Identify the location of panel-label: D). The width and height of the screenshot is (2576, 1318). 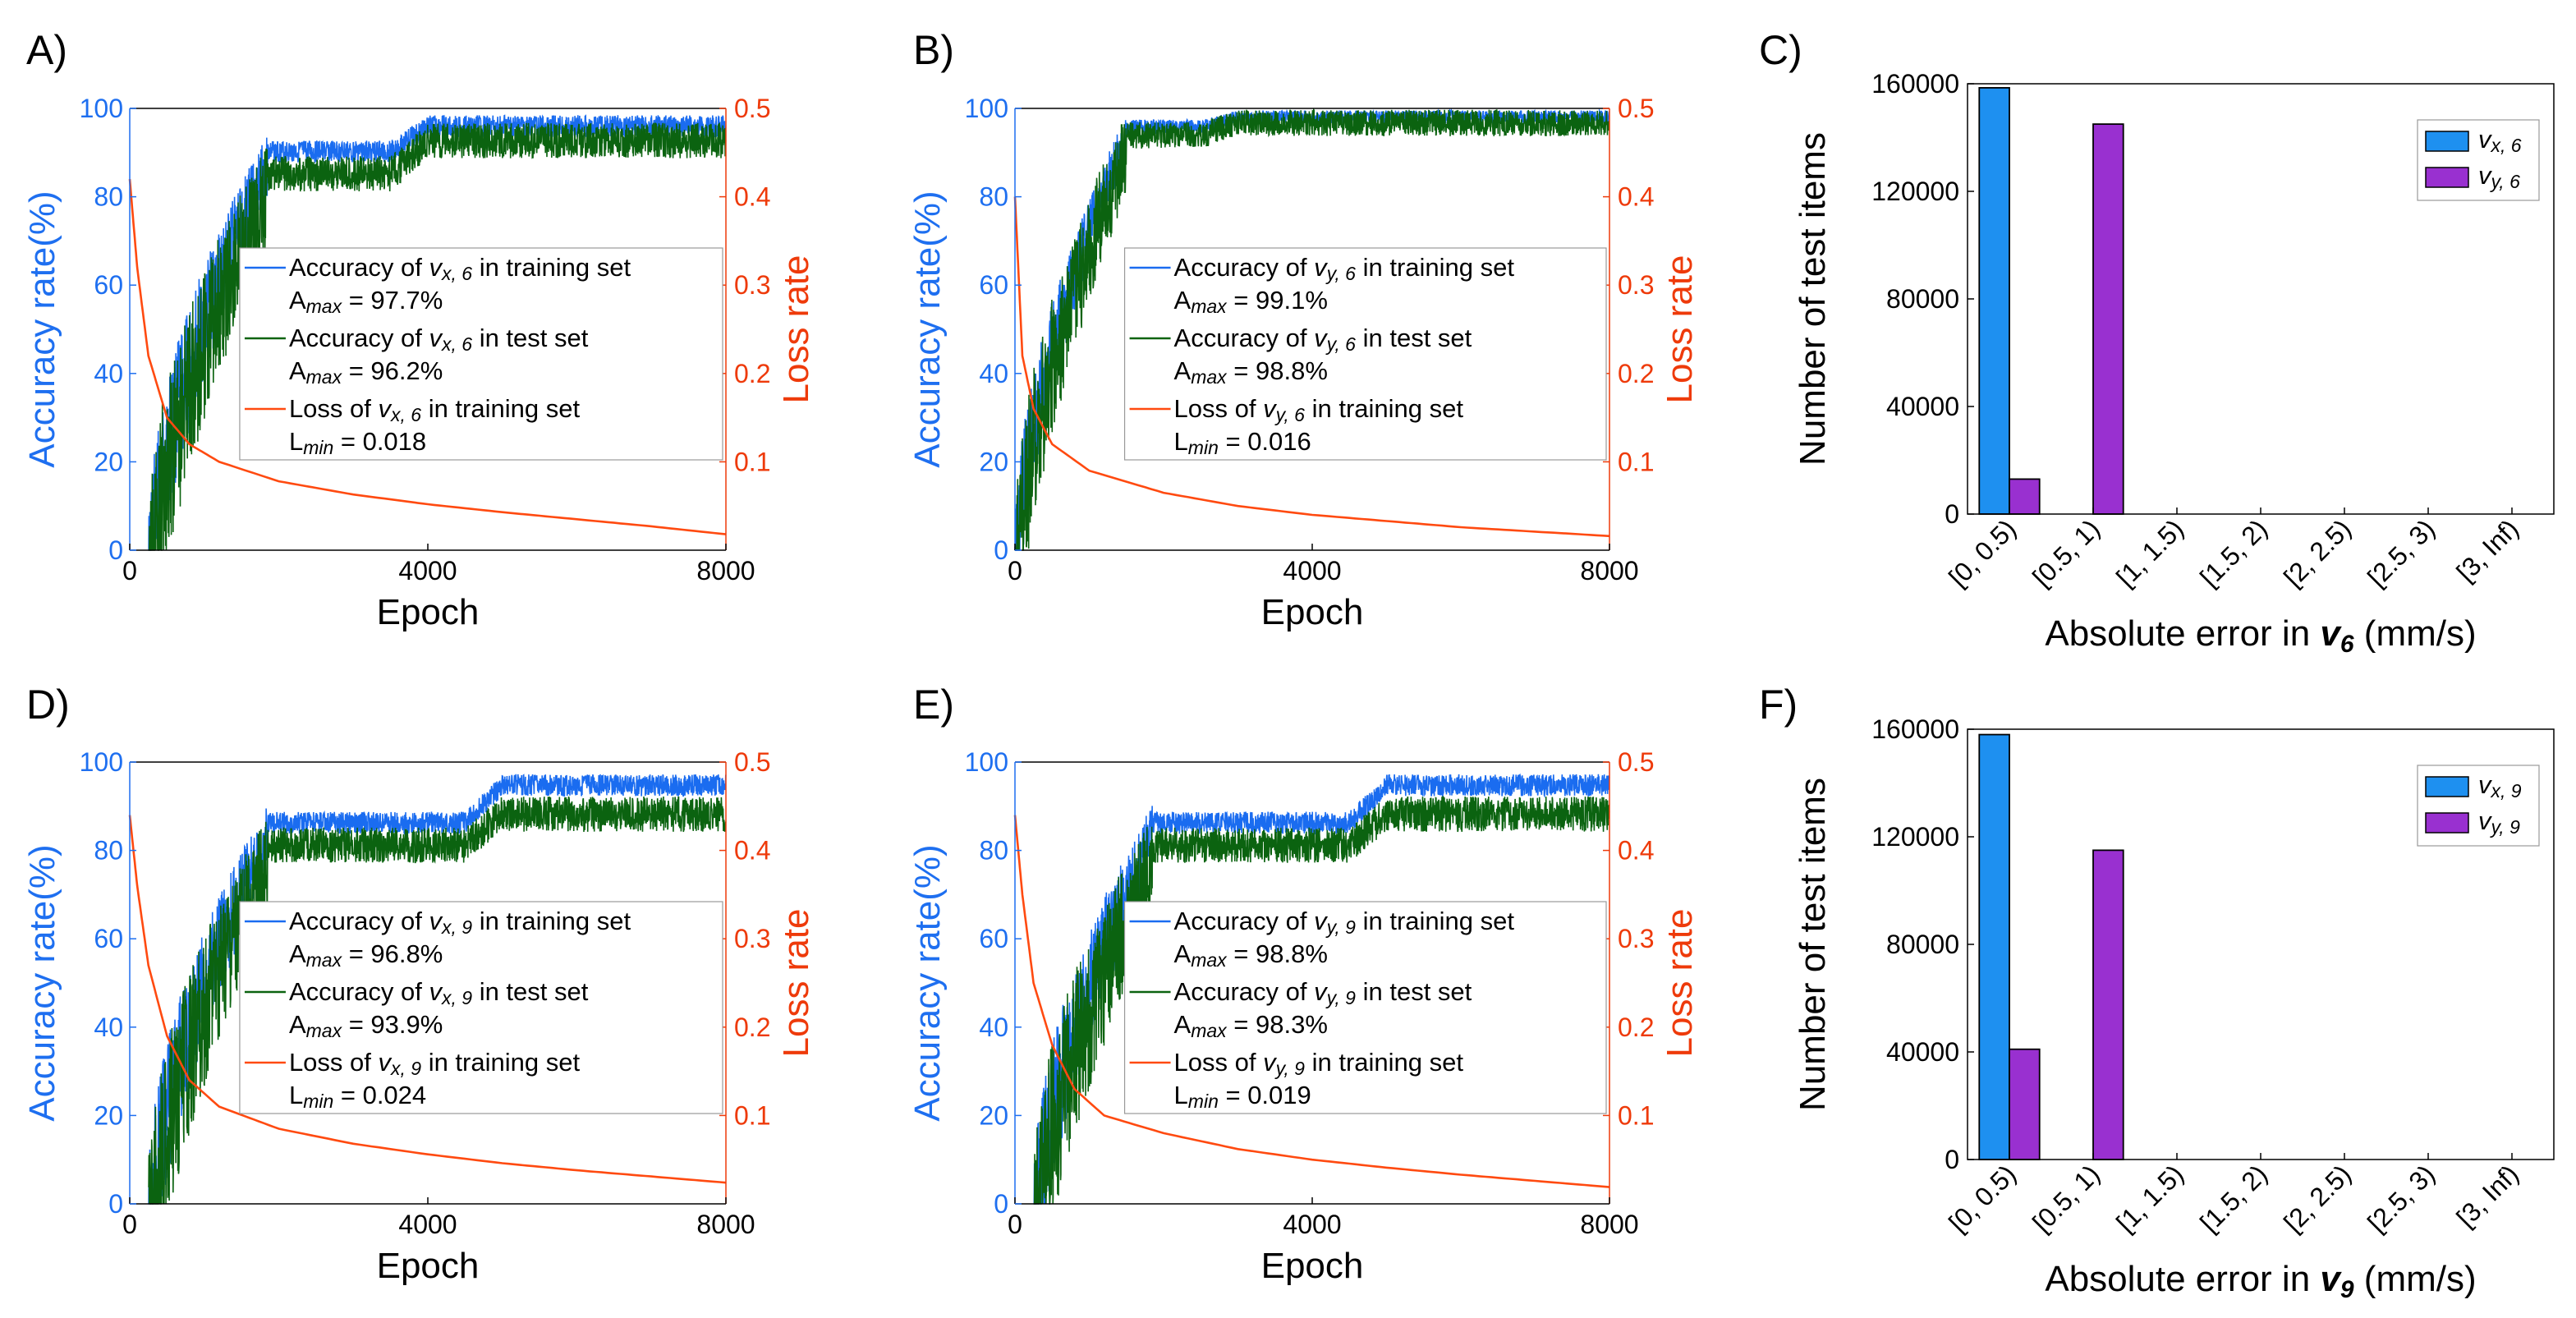
(48, 705).